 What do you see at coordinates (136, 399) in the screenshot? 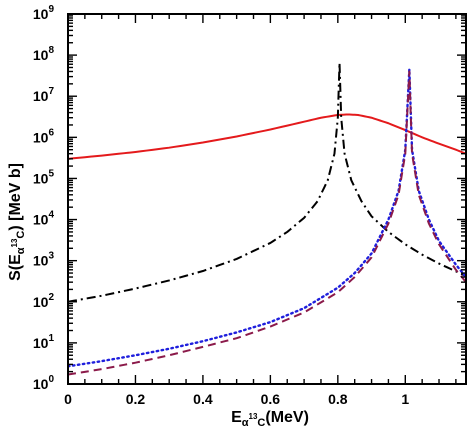
I see `x-tick-label: 0.2` at bounding box center [136, 399].